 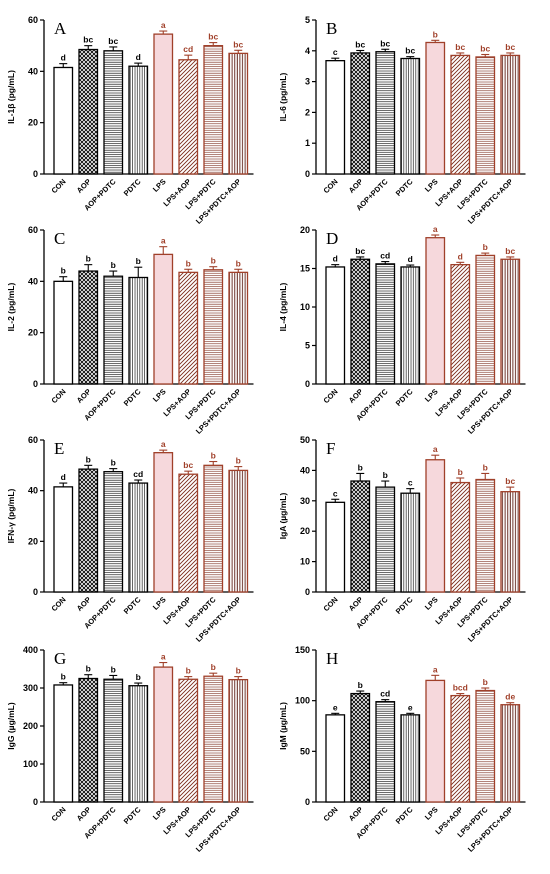 I want to click on significance-label: c, so click(x=335, y=493).